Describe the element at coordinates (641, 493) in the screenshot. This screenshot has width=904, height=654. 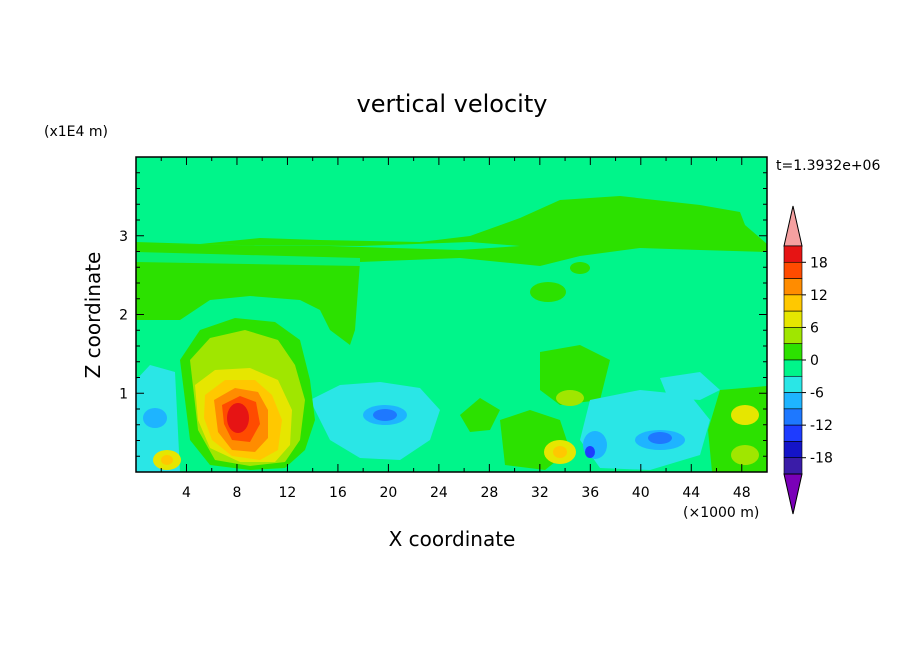
I see `x-tick-label: 40` at that location.